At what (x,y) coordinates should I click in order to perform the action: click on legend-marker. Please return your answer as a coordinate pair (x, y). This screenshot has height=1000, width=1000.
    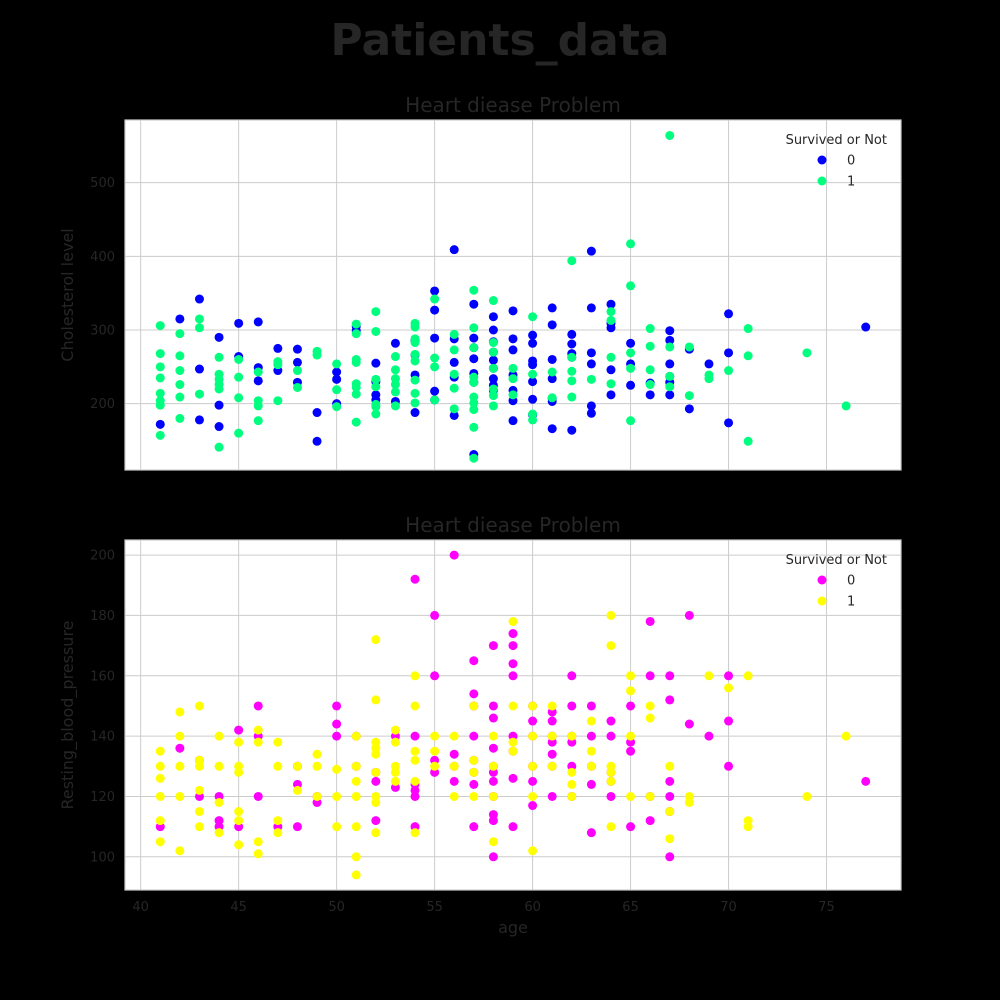
    Looking at the image, I should click on (822, 160).